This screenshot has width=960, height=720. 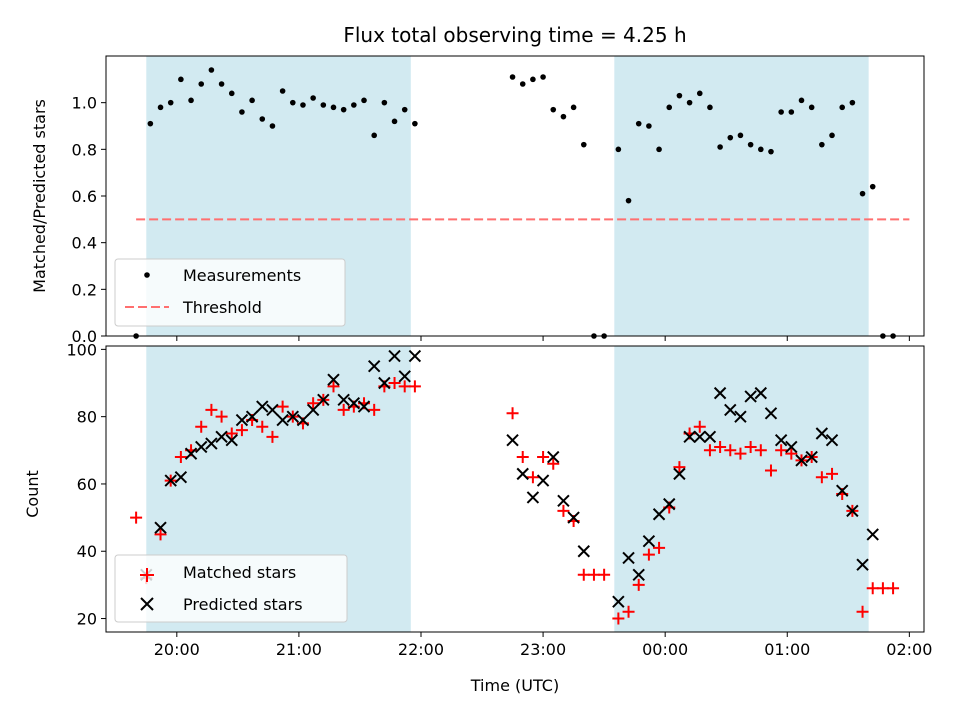 What do you see at coordinates (84, 196) in the screenshot?
I see `top-y-tick-label: 0.6` at bounding box center [84, 196].